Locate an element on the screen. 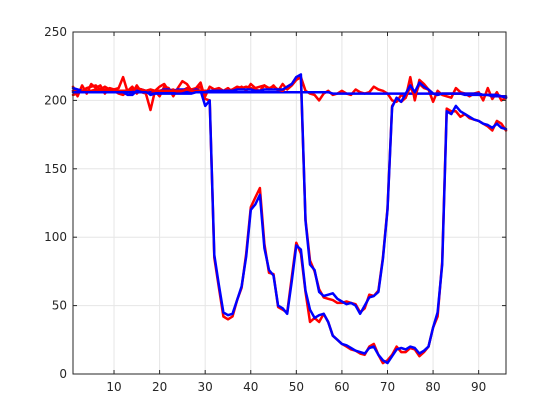 The height and width of the screenshot is (420, 560). y-tick-label: 100 is located at coordinates (55, 237).